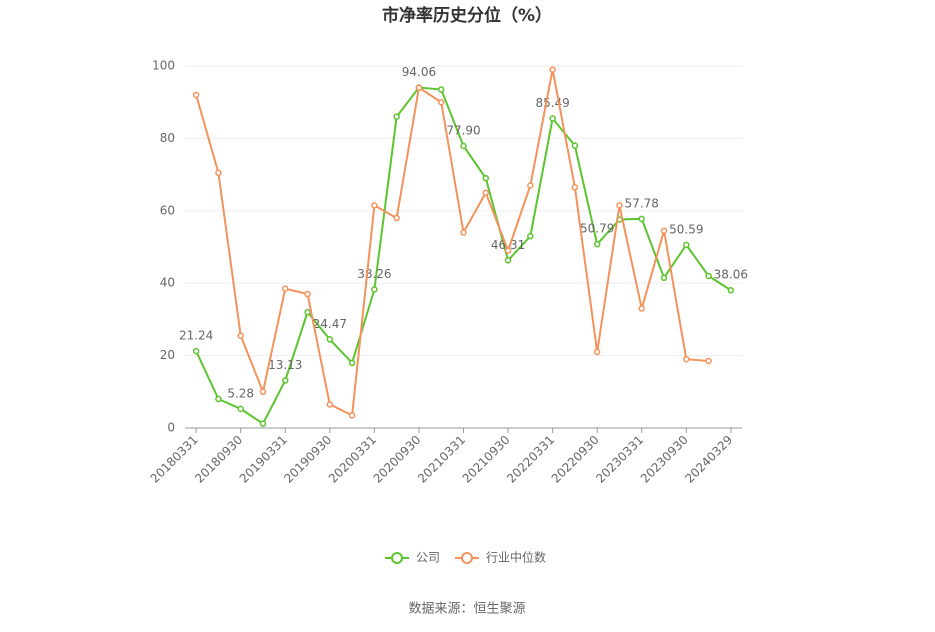 This screenshot has height=632, width=935. Describe the element at coordinates (708, 459) in the screenshot. I see `x-tick-label: 20240329` at that location.